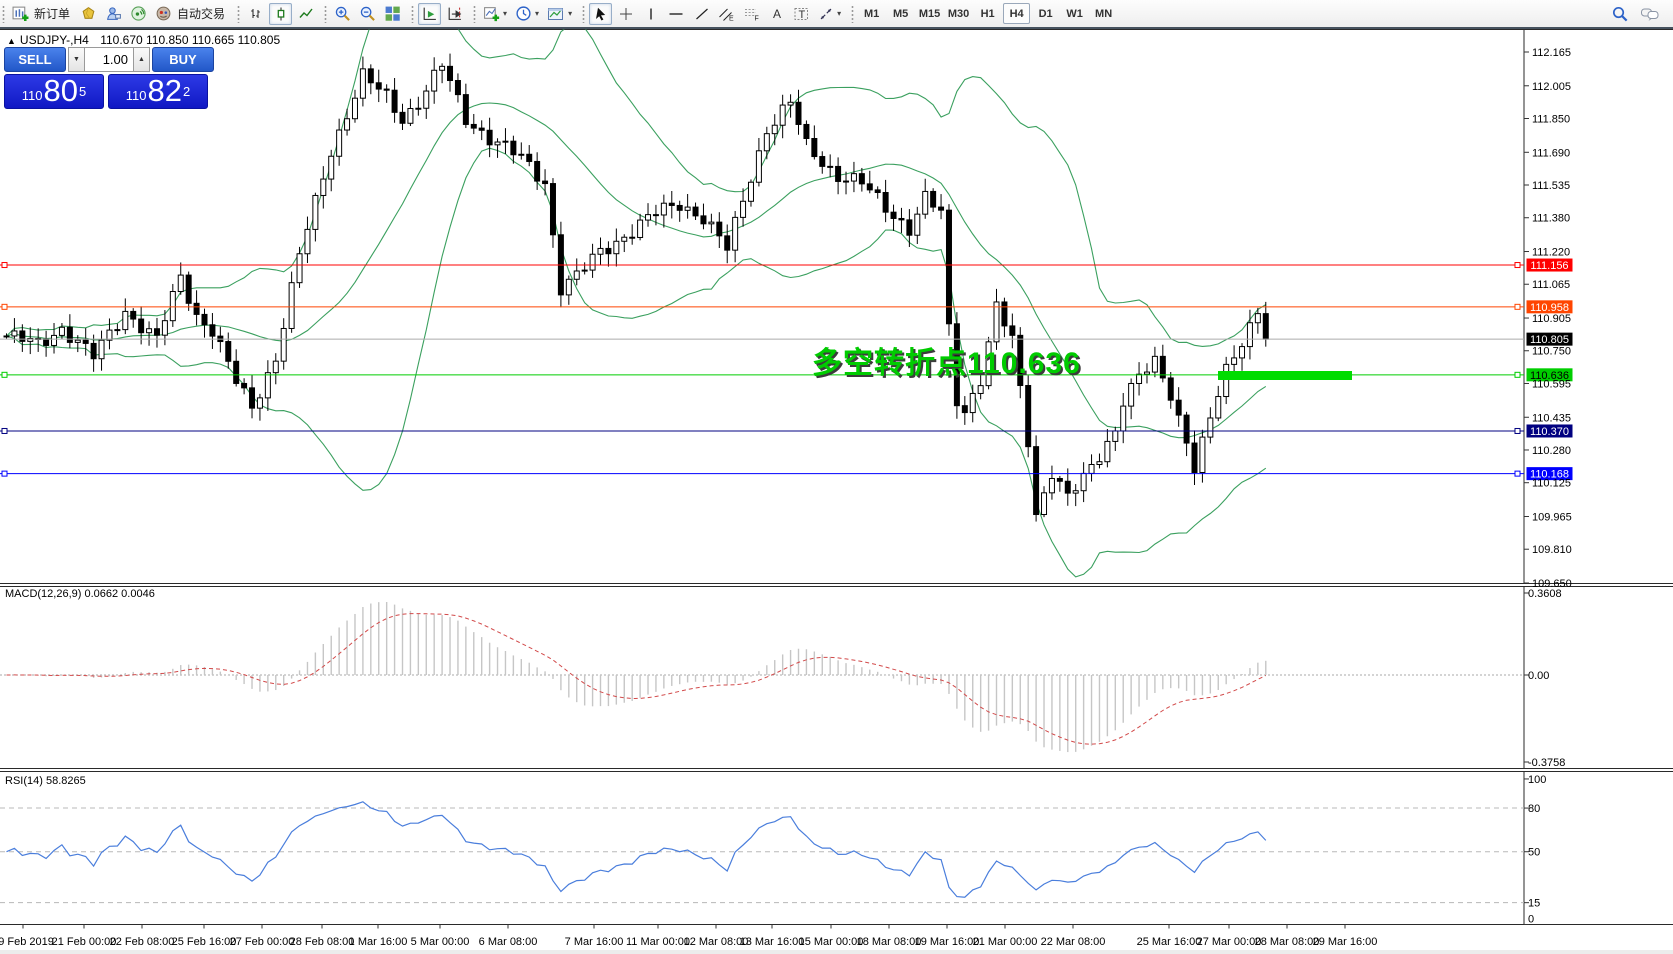 This screenshot has width=1673, height=954. I want to click on horizontal-line-button, so click(676, 14).